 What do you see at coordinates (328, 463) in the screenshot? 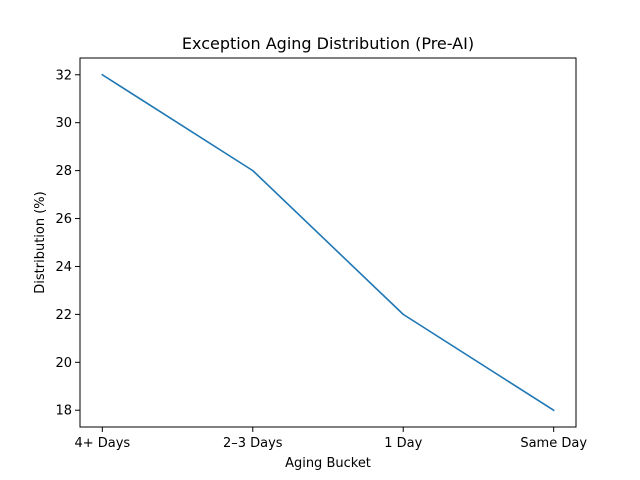
I see `x-axis-label: Aging Bucket` at bounding box center [328, 463].